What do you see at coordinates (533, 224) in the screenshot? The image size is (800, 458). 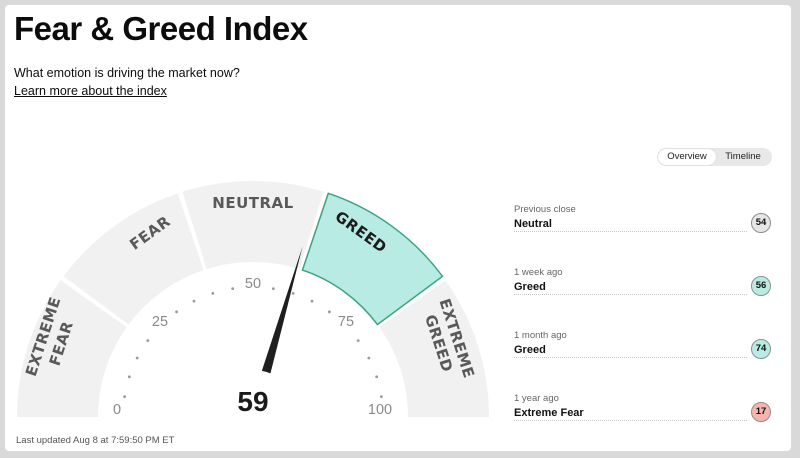 I see `history-rating: Neutral` at bounding box center [533, 224].